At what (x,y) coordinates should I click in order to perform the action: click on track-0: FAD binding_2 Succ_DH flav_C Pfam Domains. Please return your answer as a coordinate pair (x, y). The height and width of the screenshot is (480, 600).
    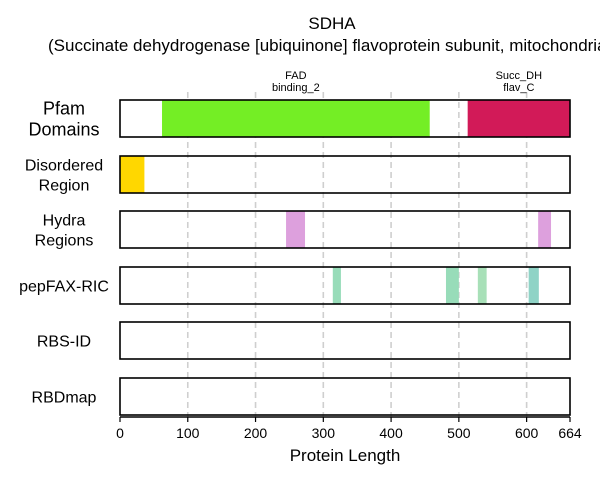
    Looking at the image, I should click on (299, 104).